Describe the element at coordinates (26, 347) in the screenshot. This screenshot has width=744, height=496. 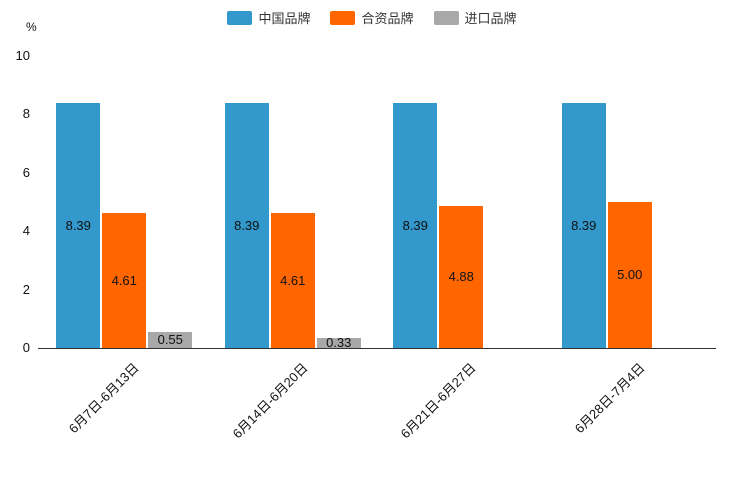
I see `y-tick-label: 0` at that location.